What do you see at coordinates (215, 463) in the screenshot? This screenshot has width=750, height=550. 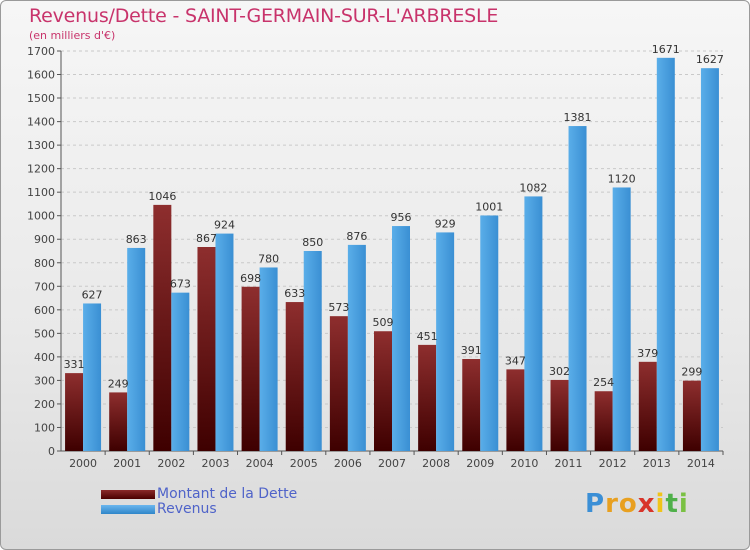 I see `x-tick-label: 2003` at bounding box center [215, 463].